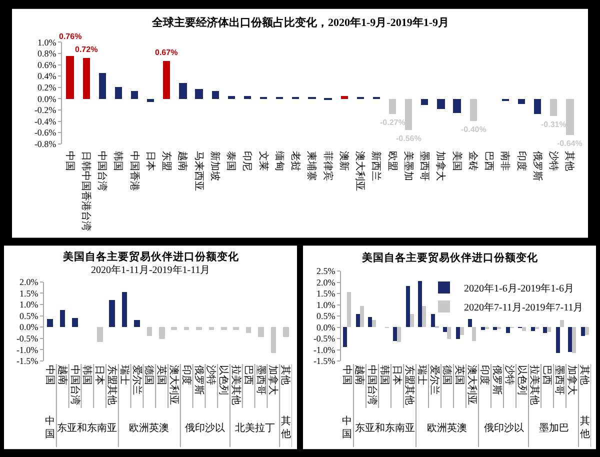 This screenshot has height=457, width=600. What do you see at coordinates (559, 380) in the screenshot?
I see `x-tick-label: 墨西哥` at bounding box center [559, 380].